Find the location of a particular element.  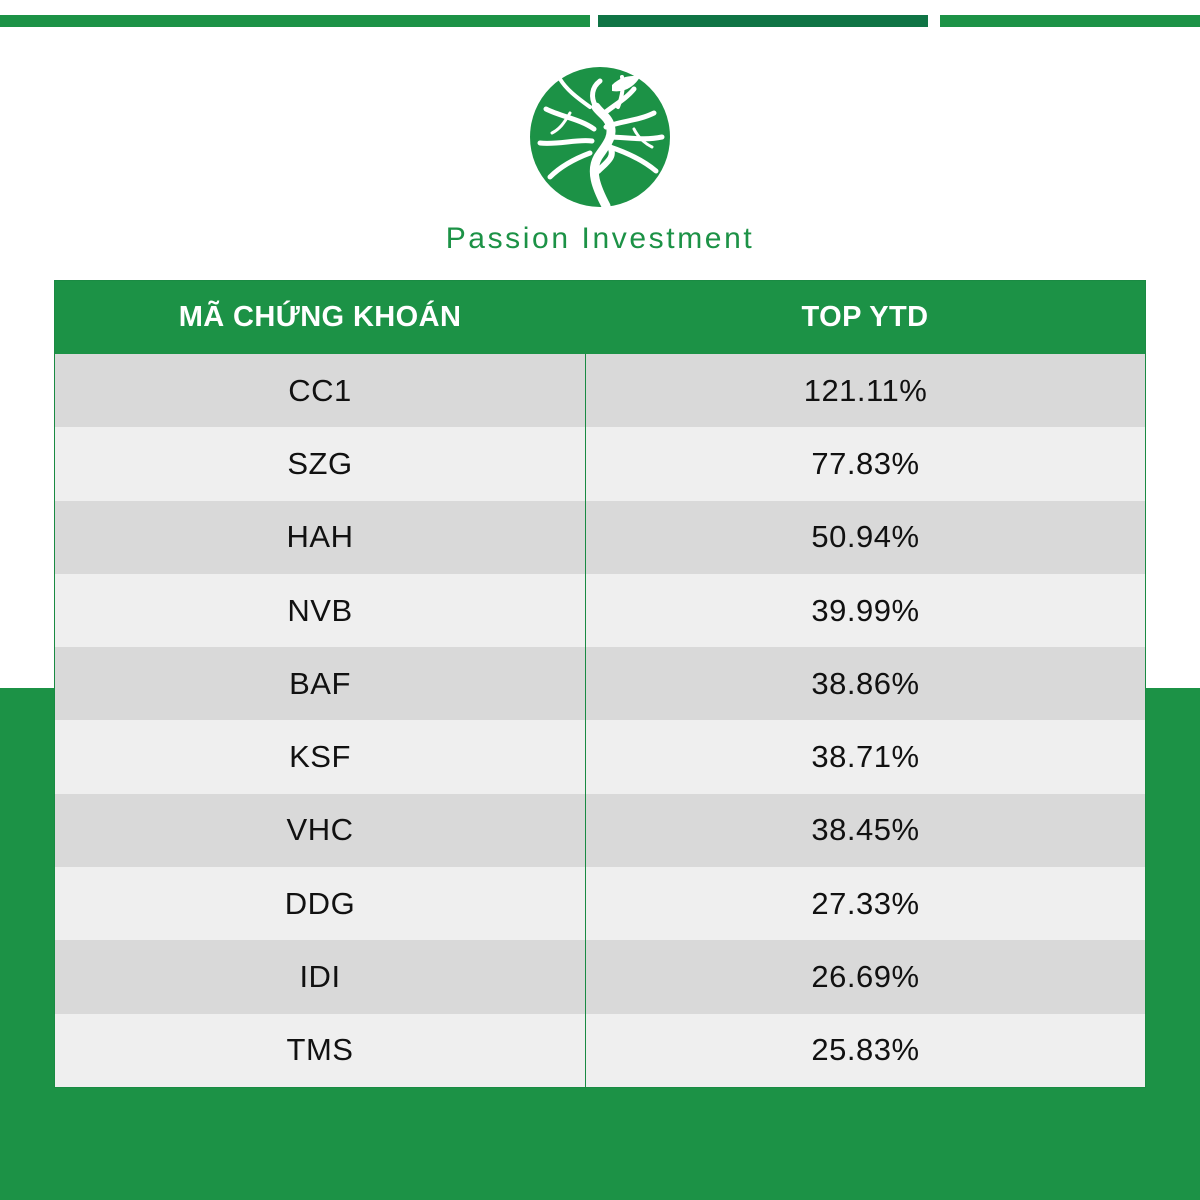

cell-stock-code: VHC is located at coordinates (320, 830).